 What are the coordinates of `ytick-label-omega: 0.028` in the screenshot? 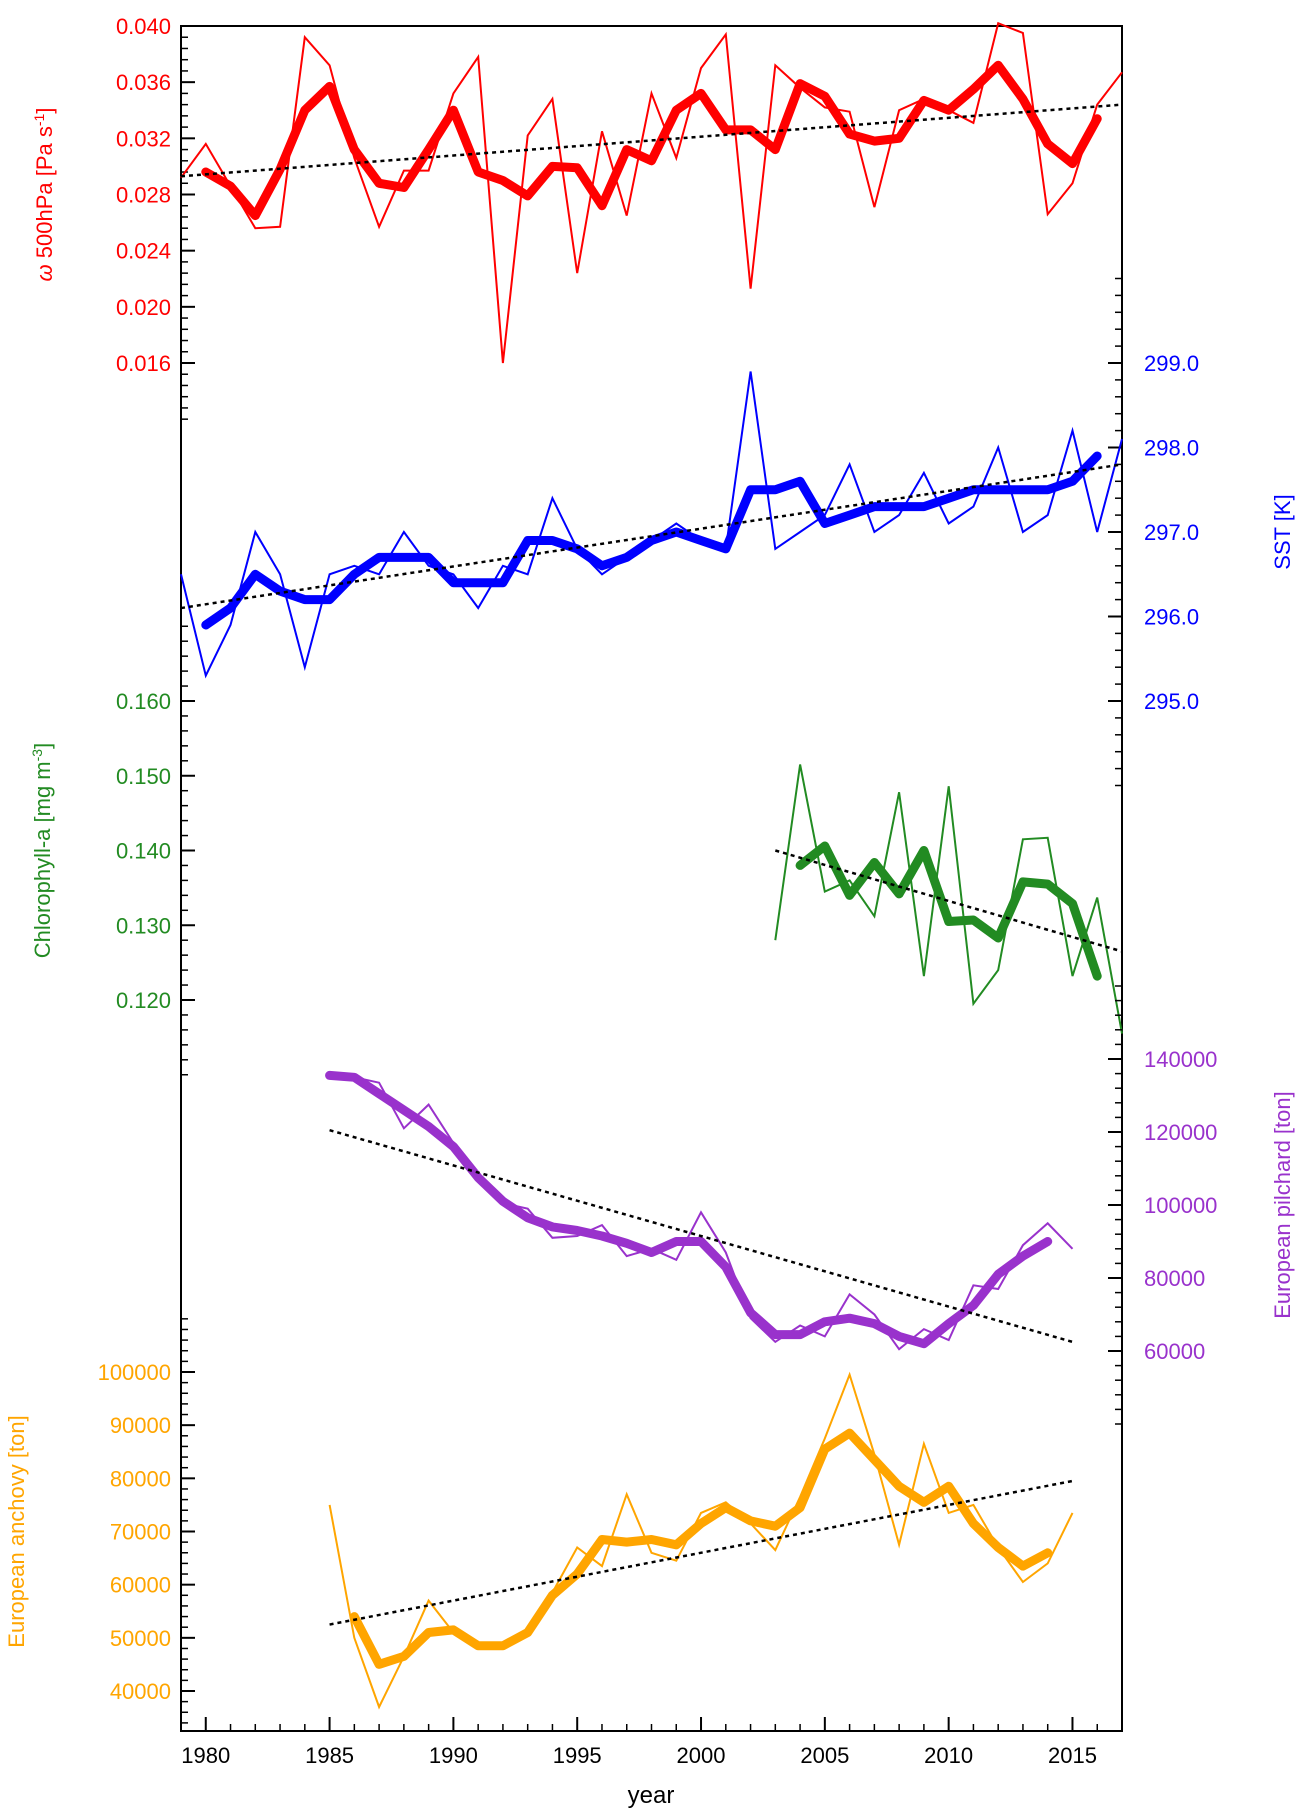 It's located at (143, 195).